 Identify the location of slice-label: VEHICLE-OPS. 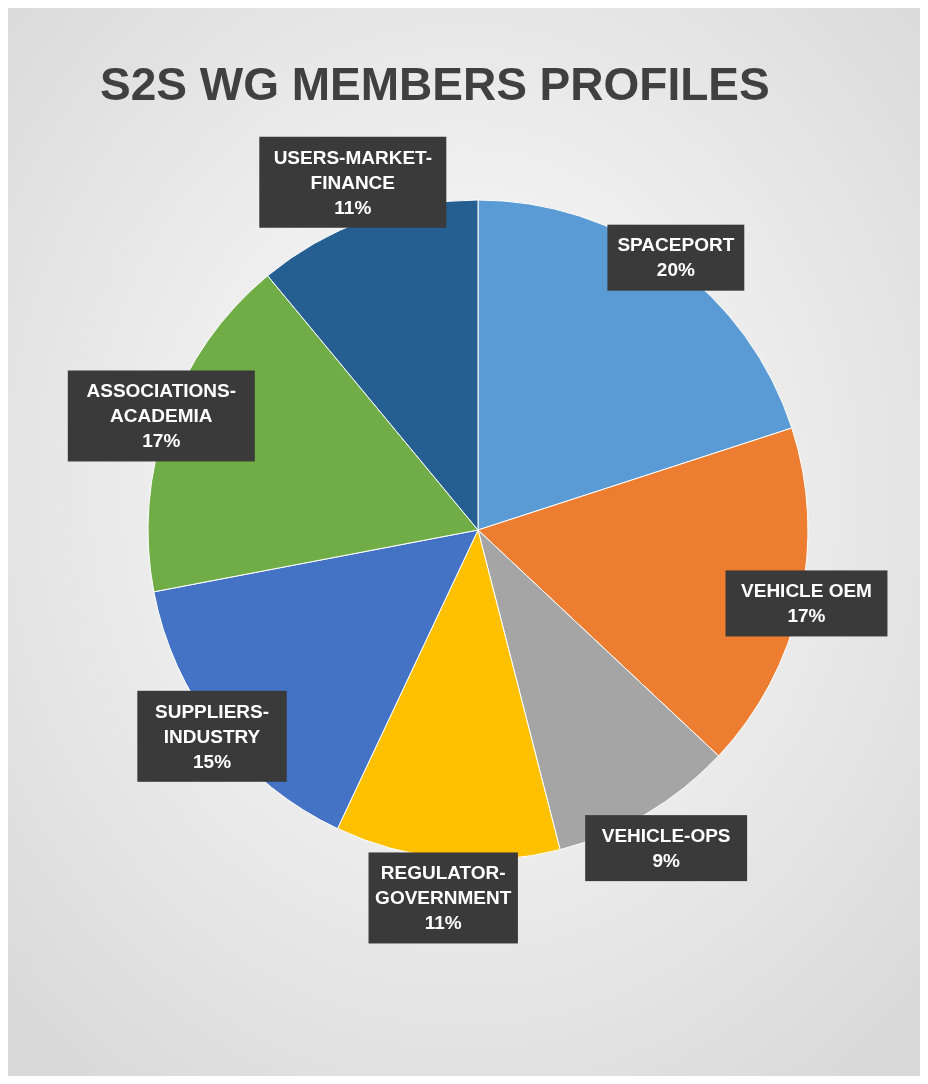
(666, 835).